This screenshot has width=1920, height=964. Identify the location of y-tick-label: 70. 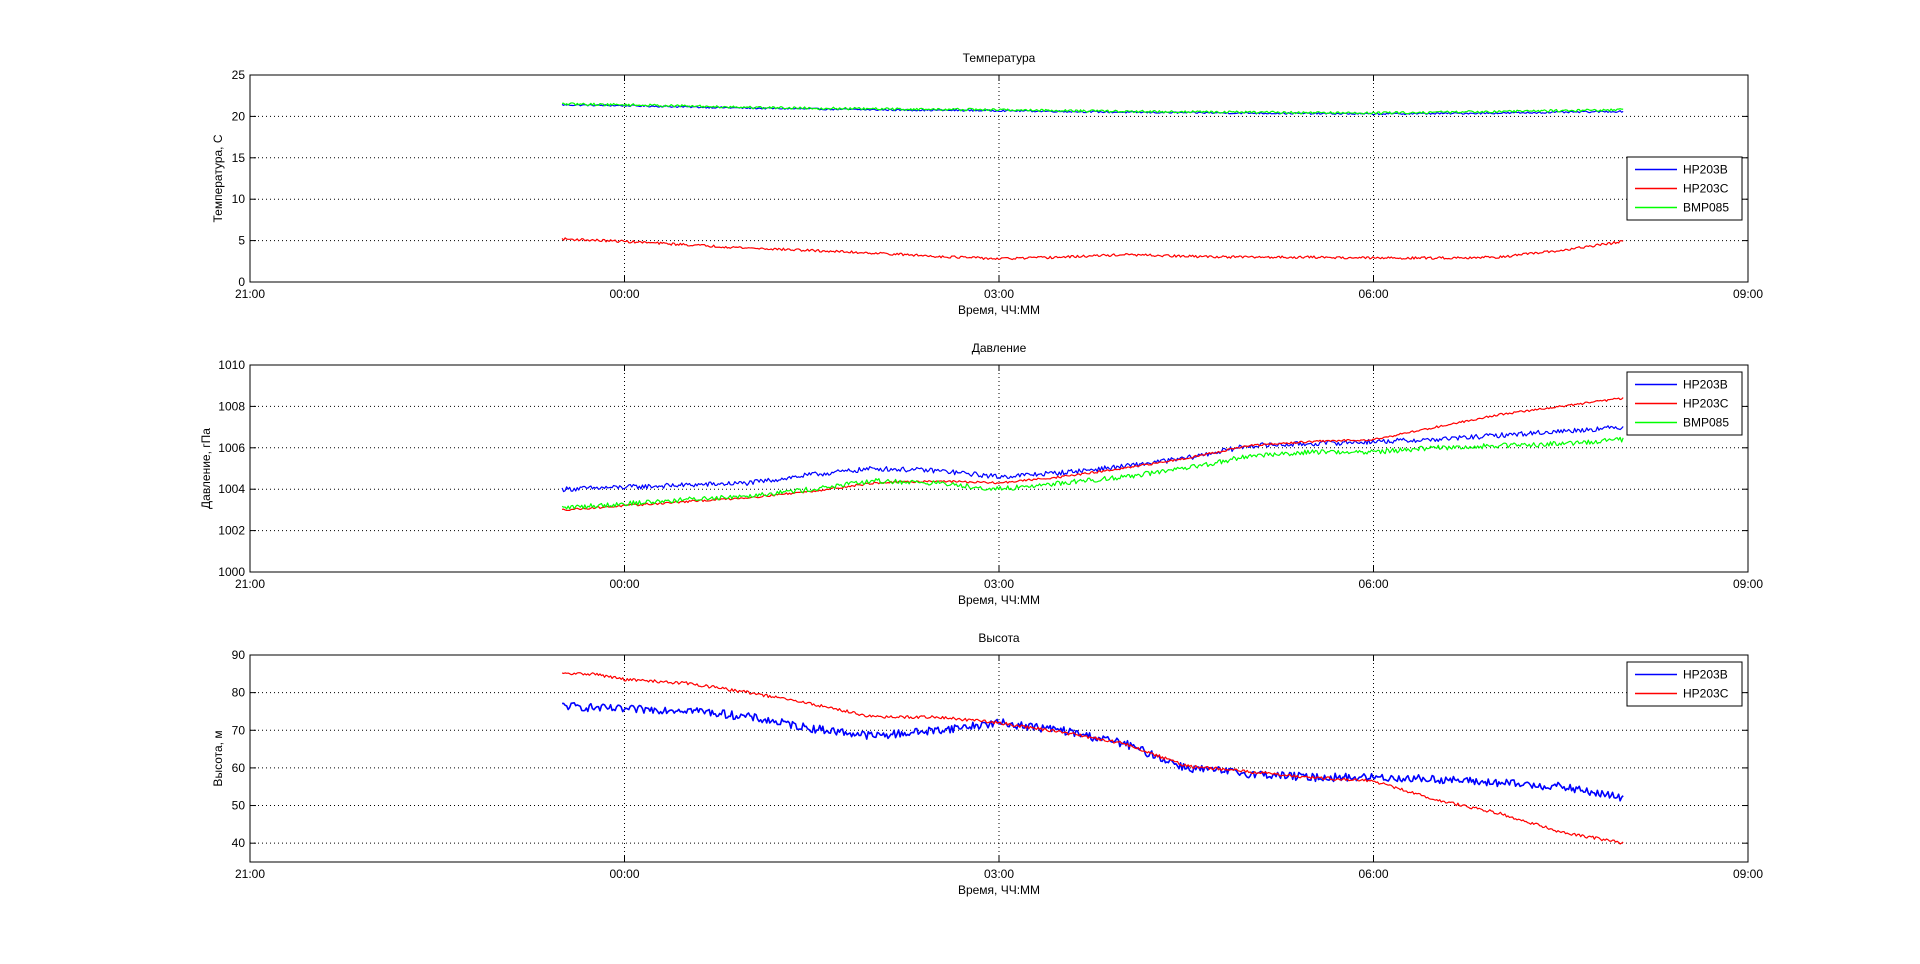
(239, 730).